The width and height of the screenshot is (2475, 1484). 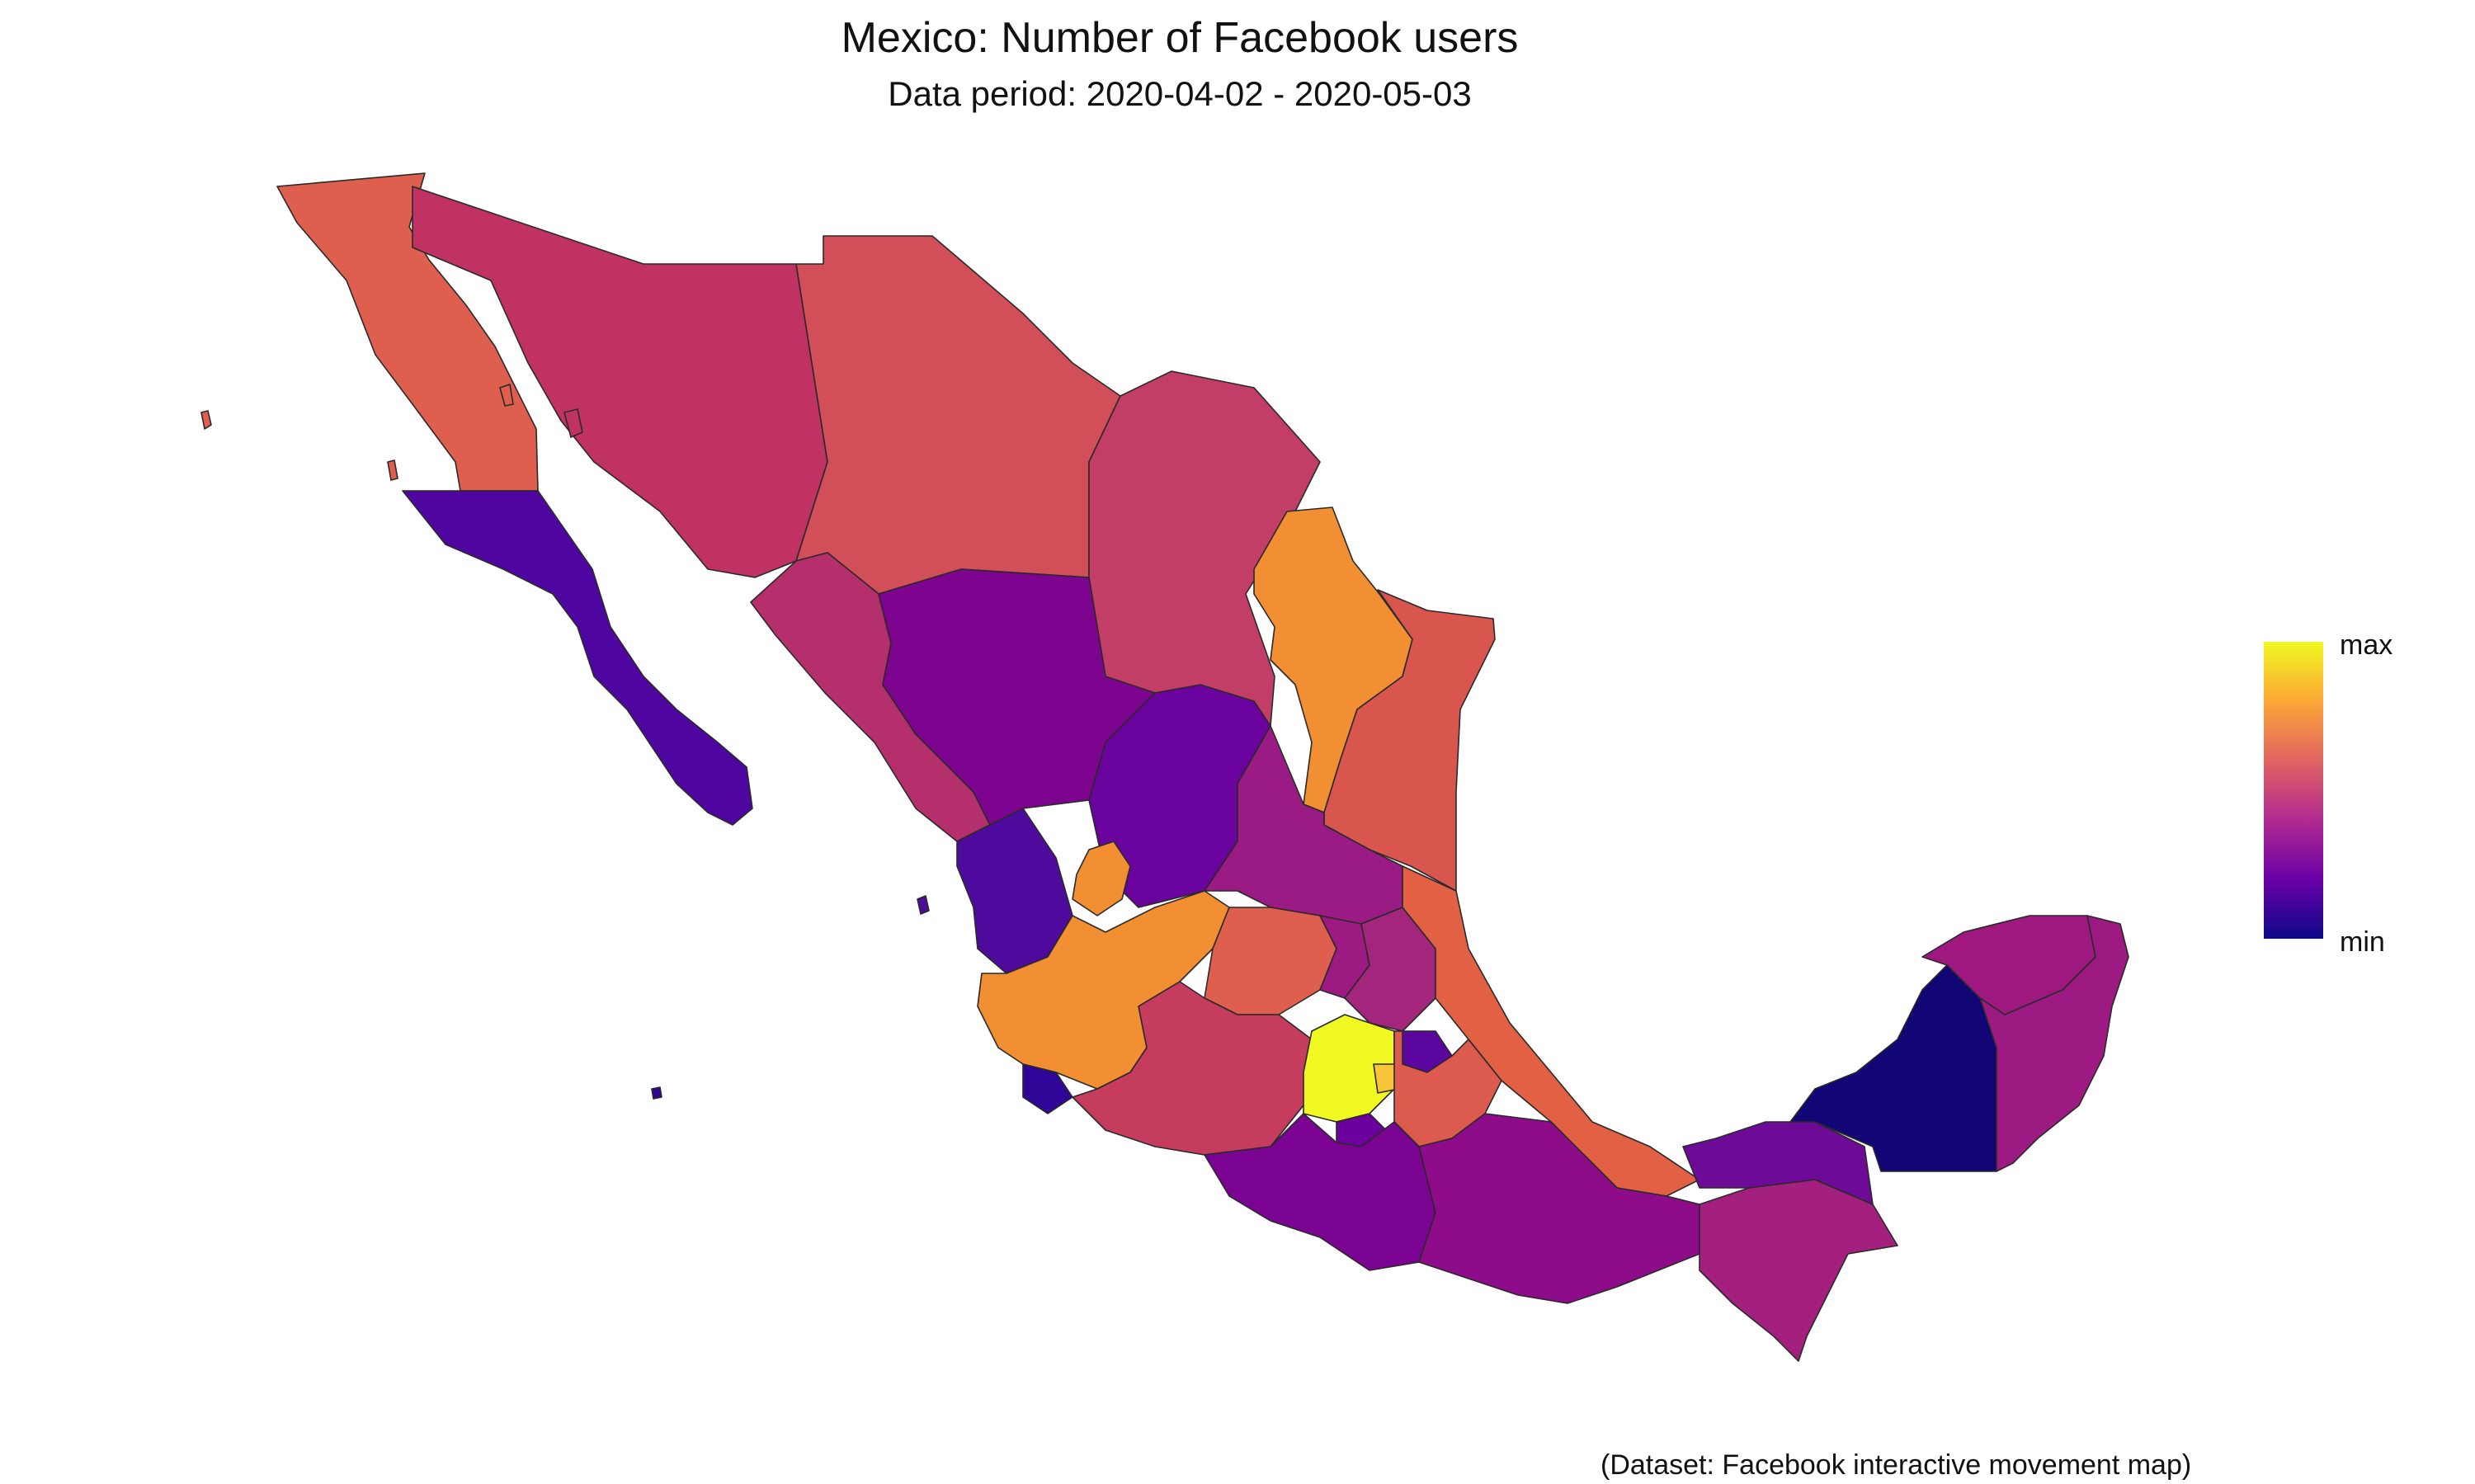 I want to click on state-estado-de-mexico, so click(x=1349, y=1068).